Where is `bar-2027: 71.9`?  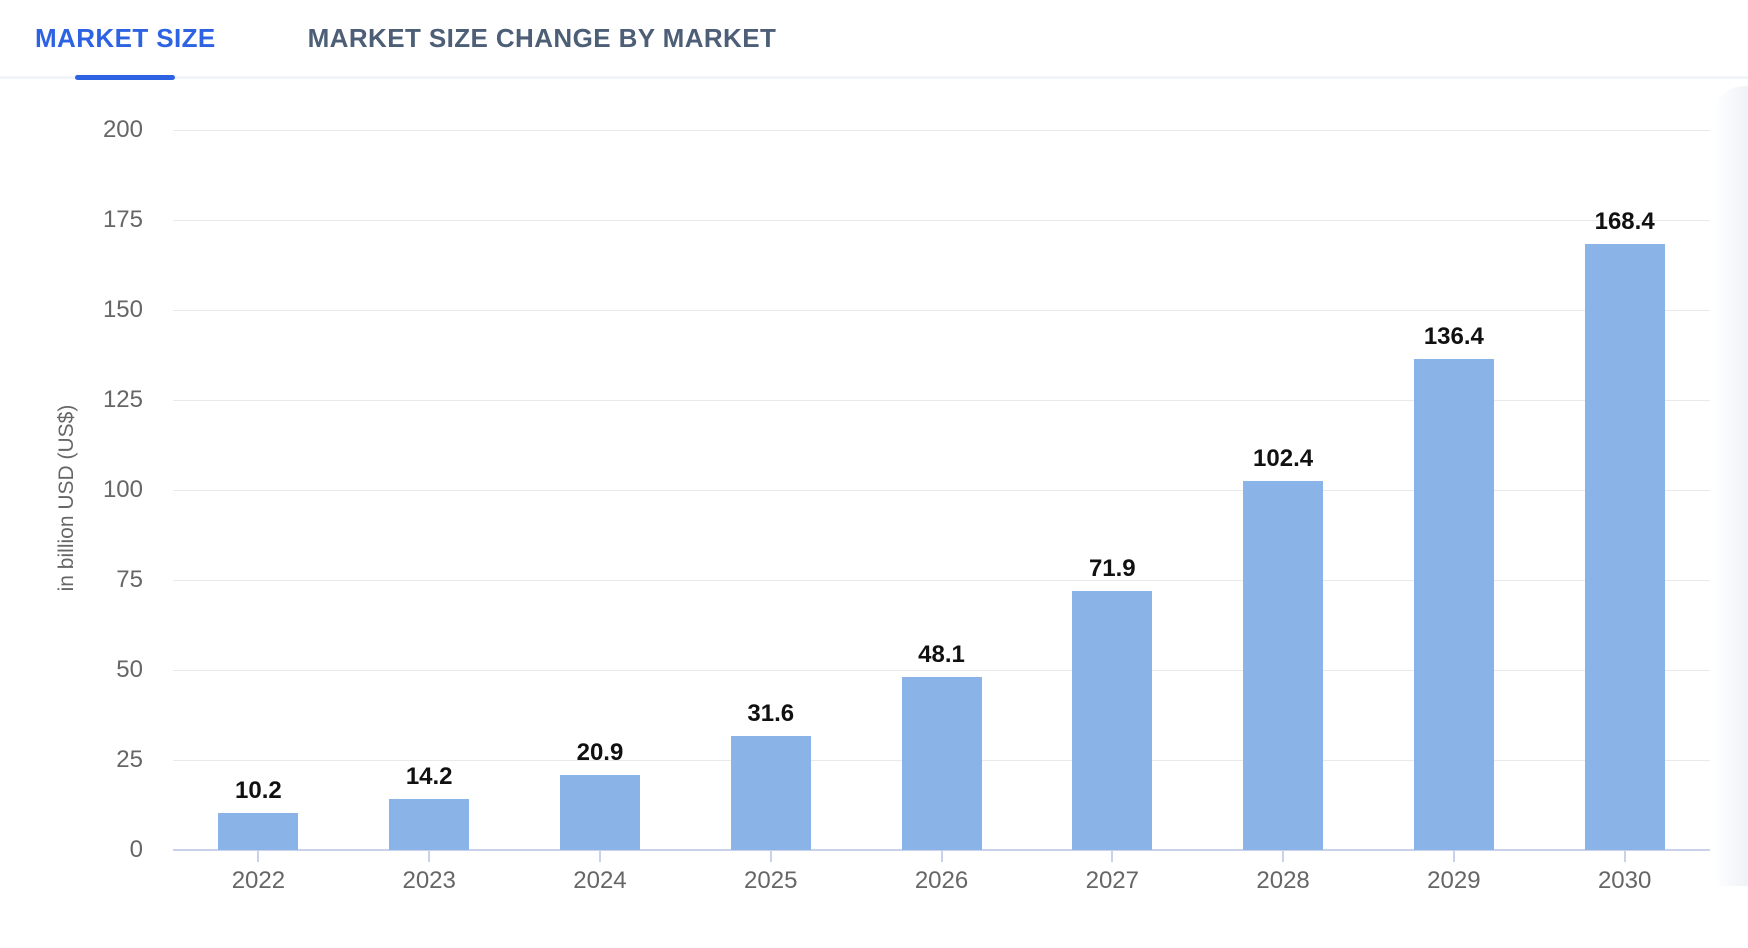 bar-2027: 71.9 is located at coordinates (1112, 702).